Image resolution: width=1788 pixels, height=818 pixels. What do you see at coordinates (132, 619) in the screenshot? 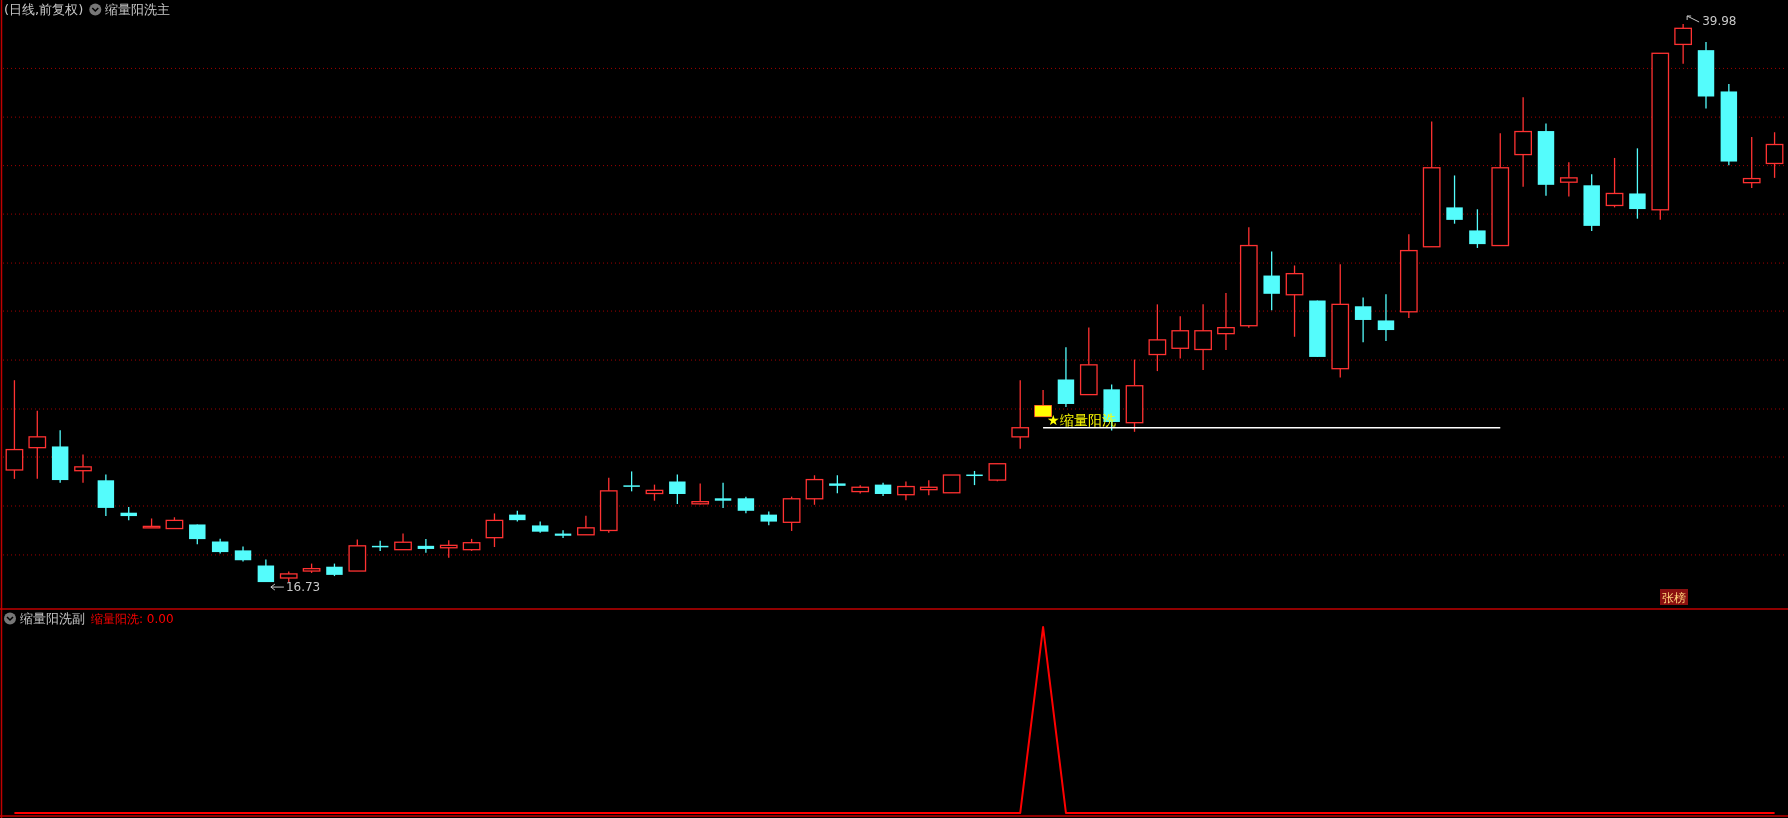
I see `text: 缩量阳洗: 0.00` at bounding box center [132, 619].